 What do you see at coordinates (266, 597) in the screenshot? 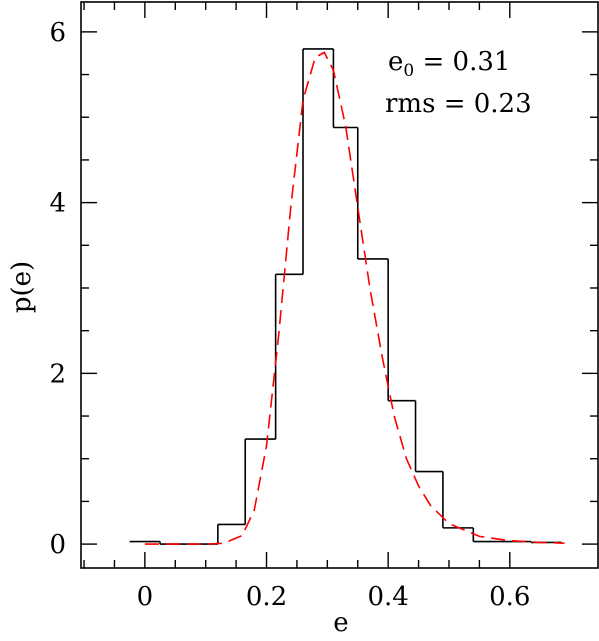
I see `x-tick-label: 0.2` at bounding box center [266, 597].